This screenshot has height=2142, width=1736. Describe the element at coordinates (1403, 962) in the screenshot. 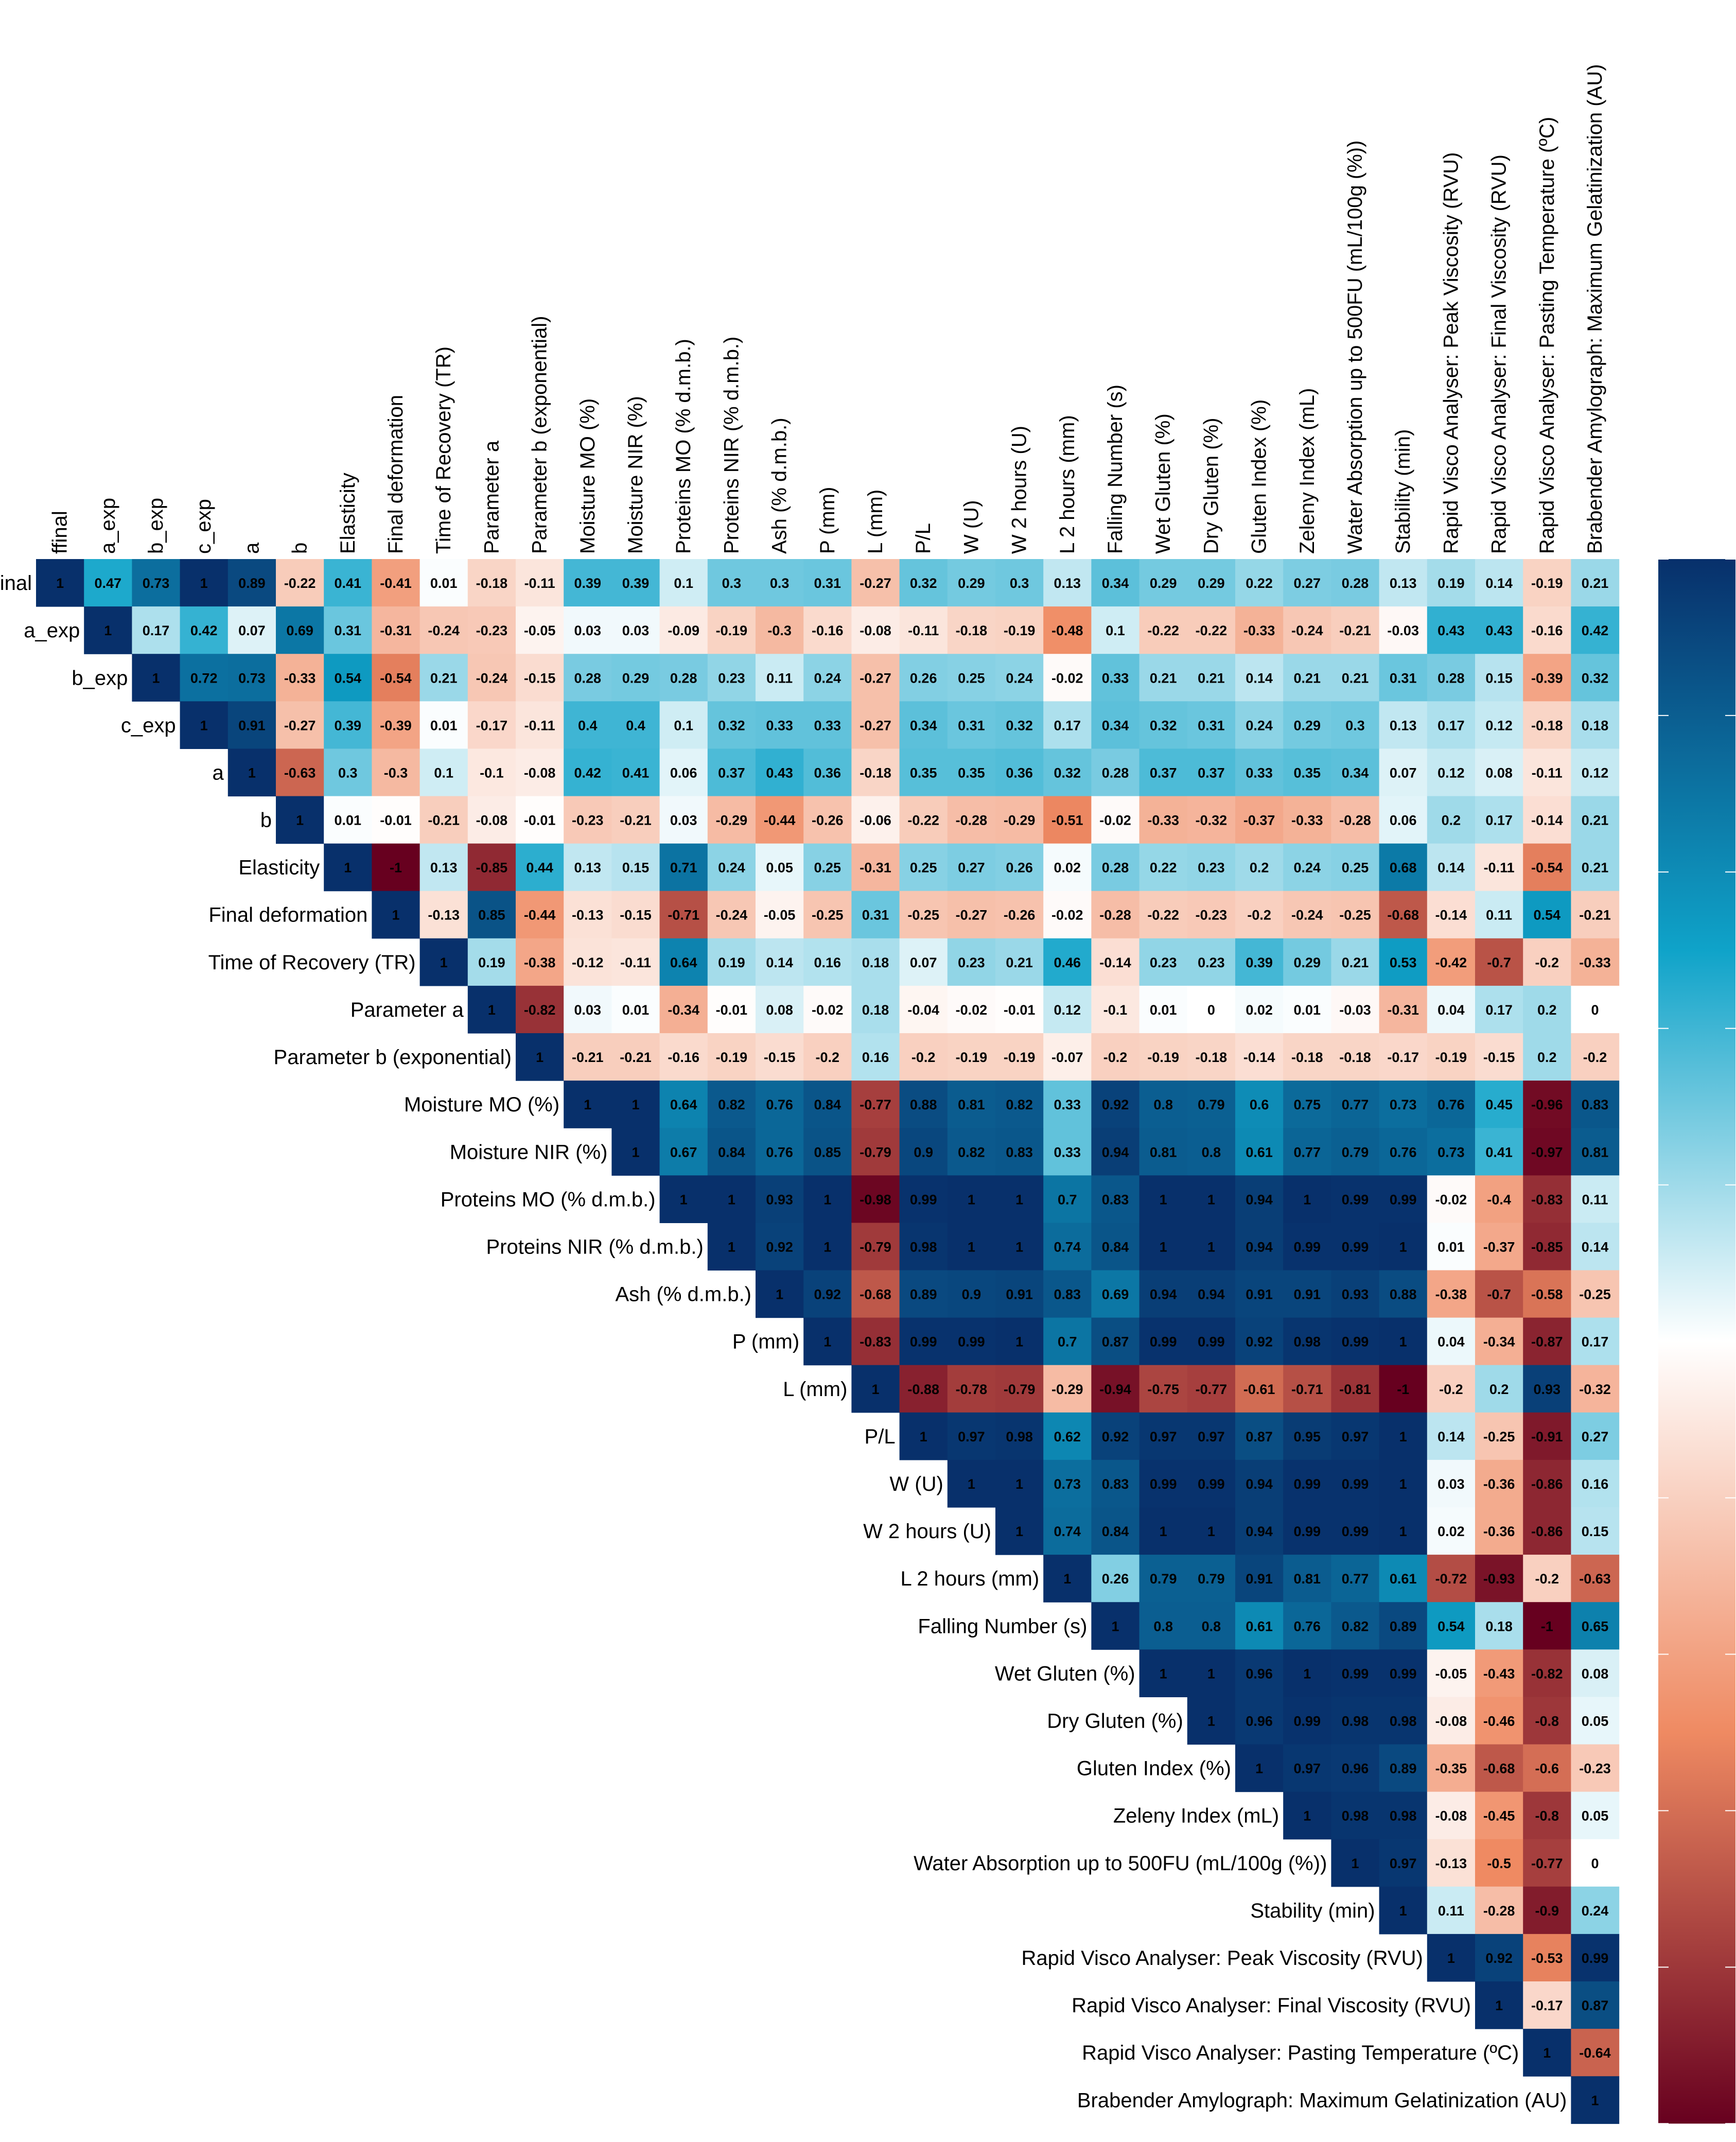

I see `cell-value-label: 0.53` at that location.